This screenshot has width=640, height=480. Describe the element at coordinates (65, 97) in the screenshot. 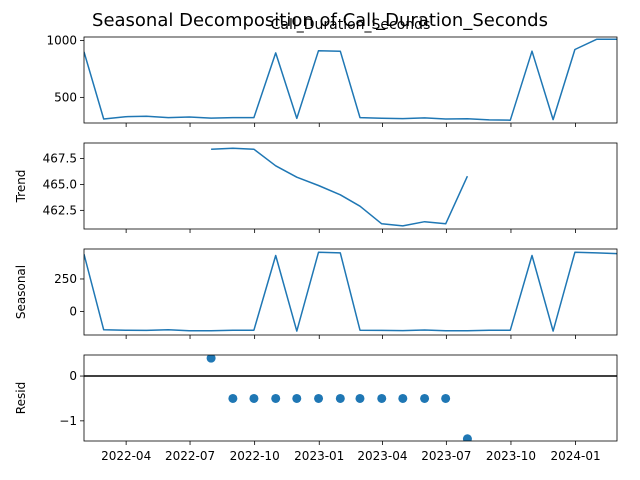

I see `y-tick-label: 500` at that location.